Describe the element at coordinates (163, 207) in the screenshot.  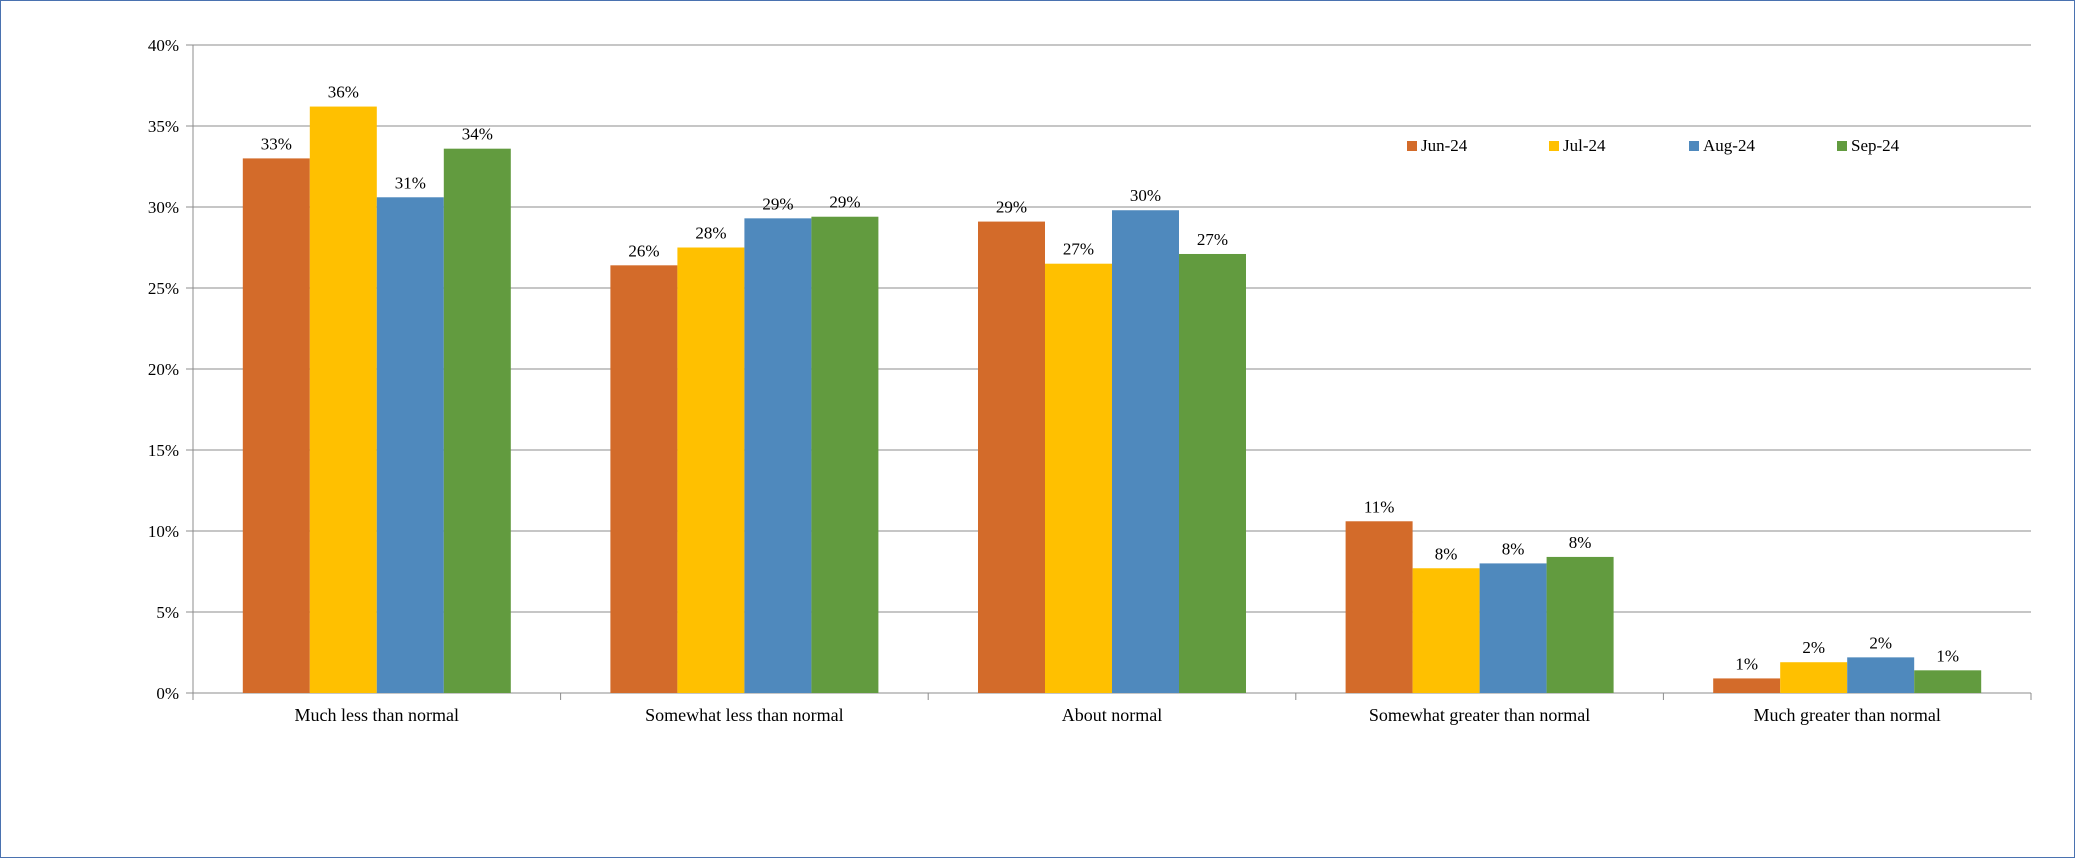
I see `y-tick-label: 30%` at that location.